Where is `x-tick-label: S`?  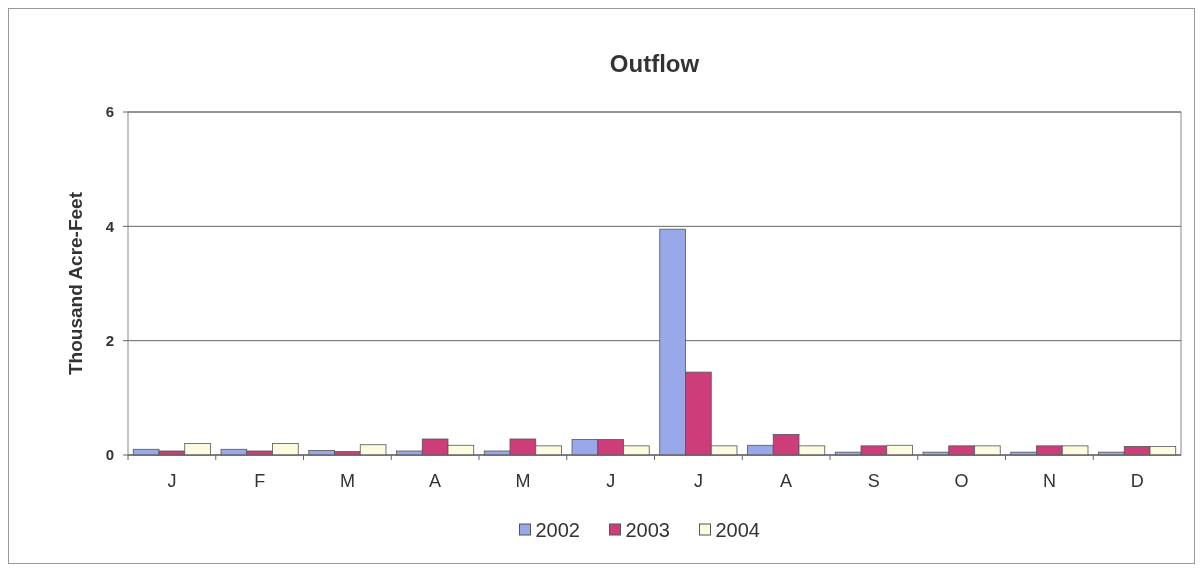 x-tick-label: S is located at coordinates (873, 481).